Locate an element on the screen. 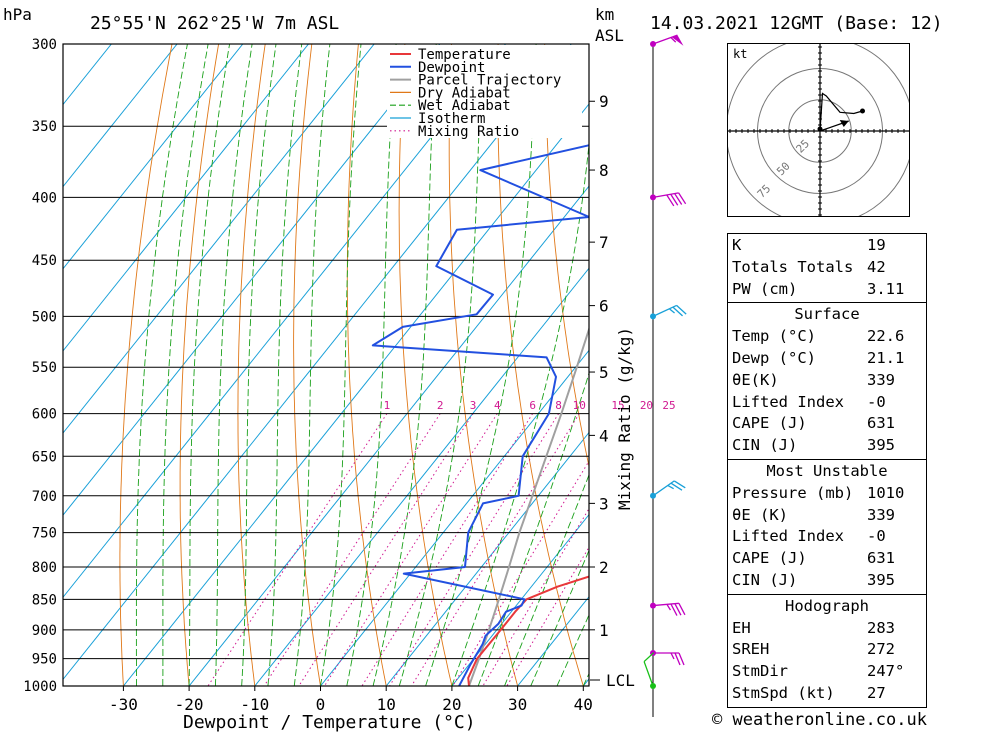  surface-theta-value: 339 is located at coordinates (881, 379).